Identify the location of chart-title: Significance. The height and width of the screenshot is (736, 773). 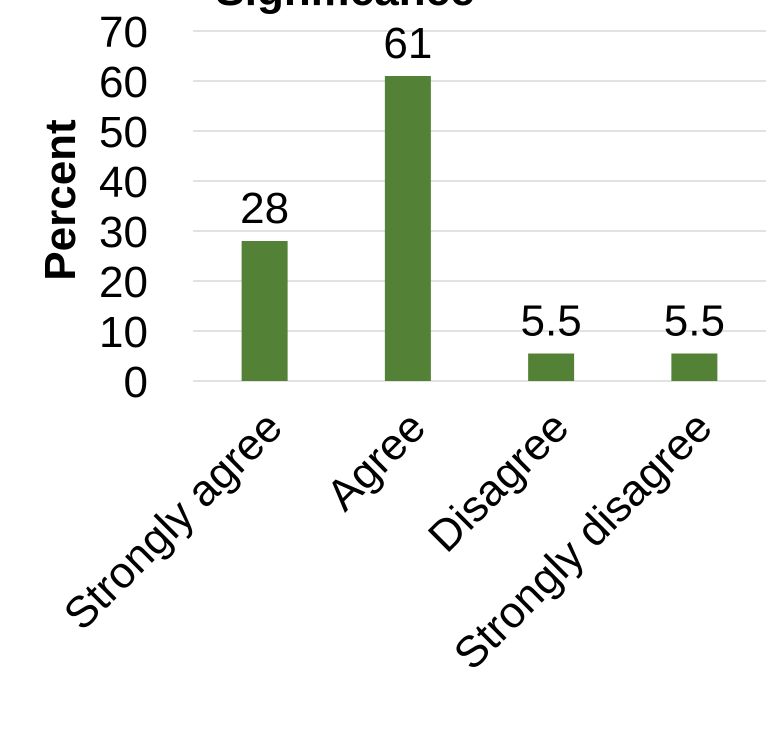
(344, 7).